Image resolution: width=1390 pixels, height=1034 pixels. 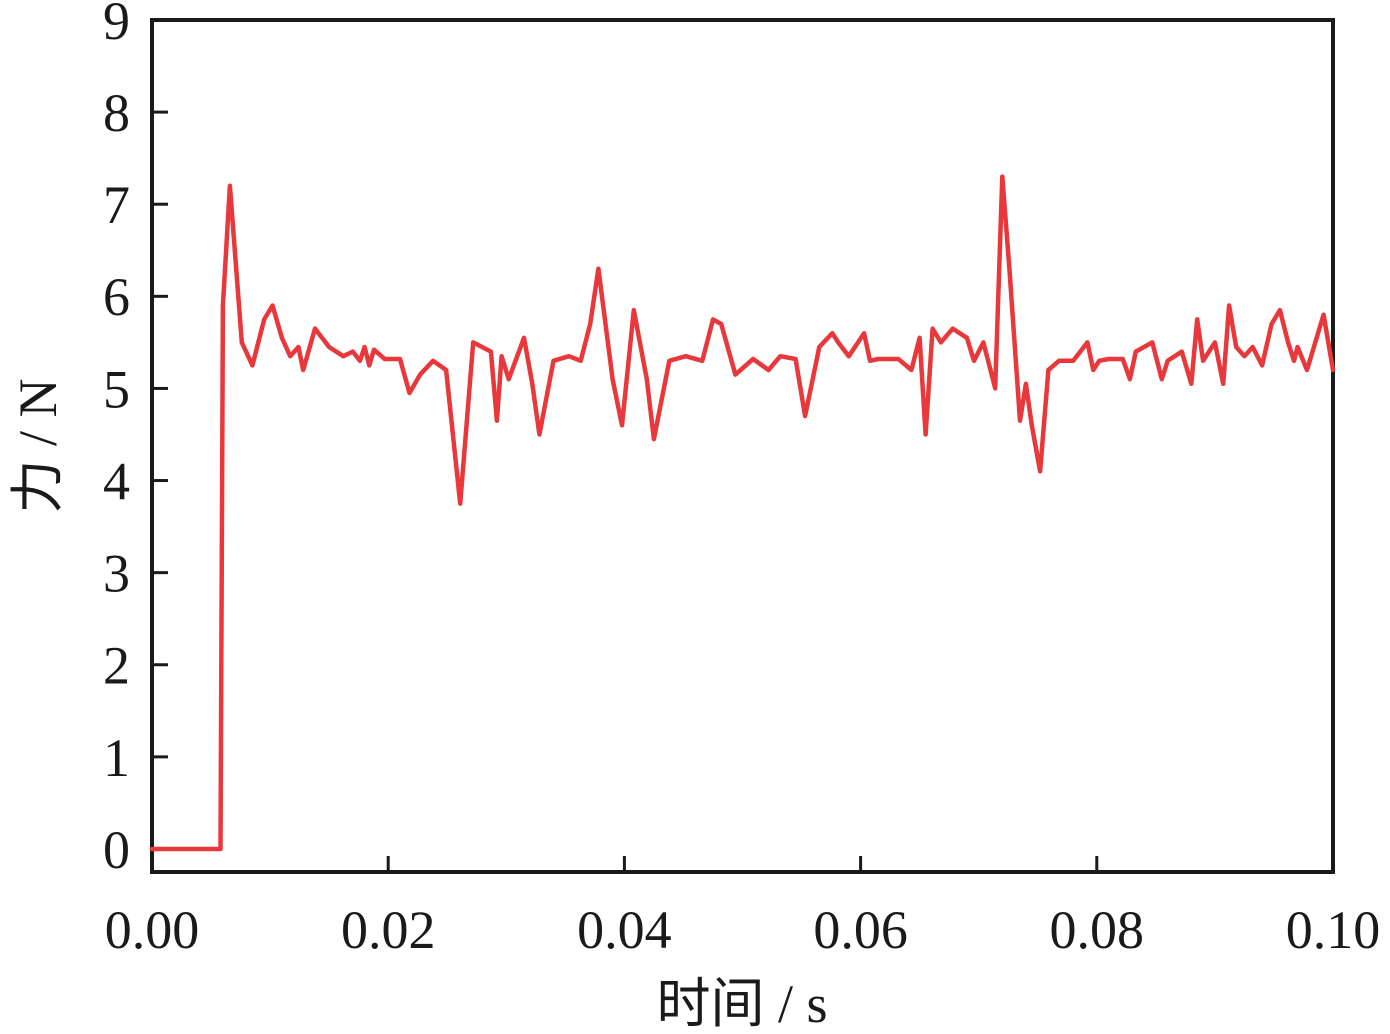 What do you see at coordinates (741, 1004) in the screenshot?
I see `x-axis-title: 时间 / s` at bounding box center [741, 1004].